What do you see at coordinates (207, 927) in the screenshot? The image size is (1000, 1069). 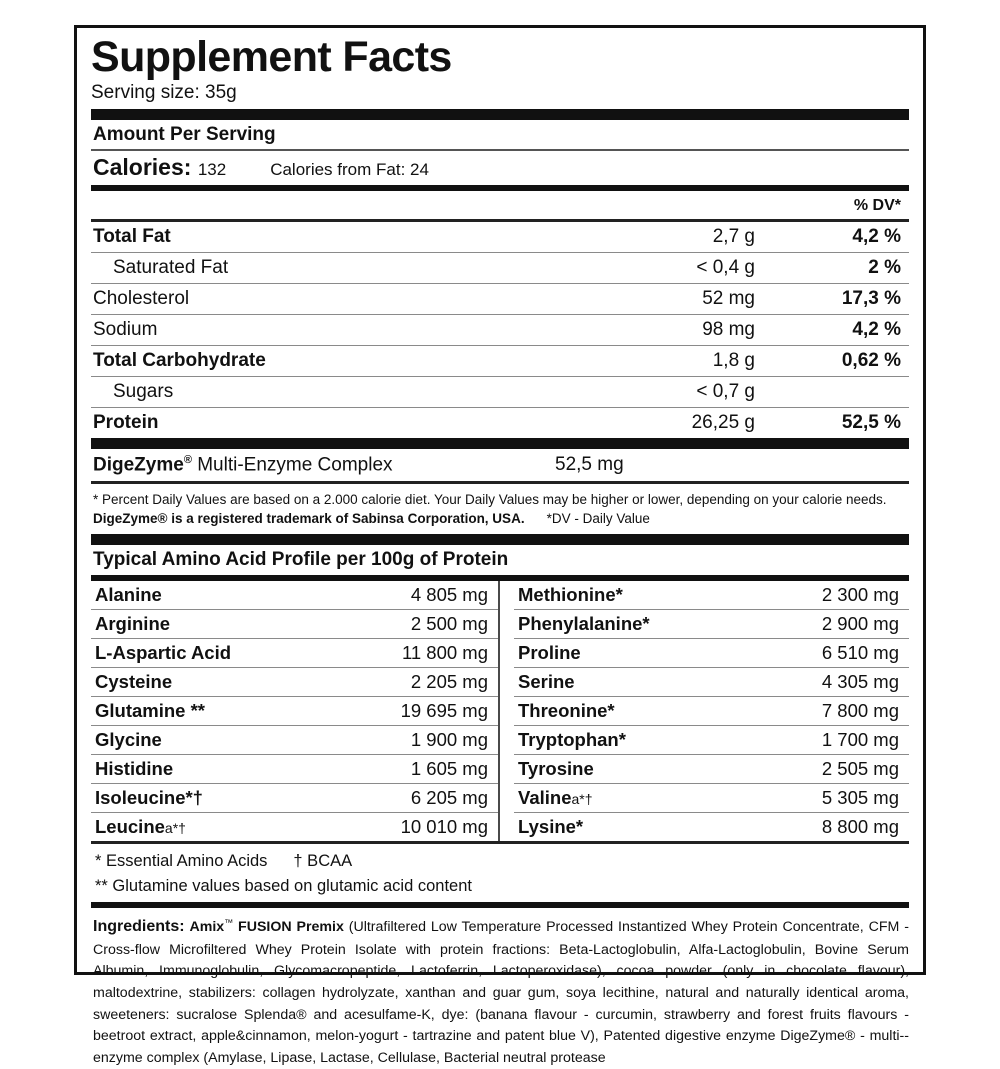 I see `ingredients-brand: Amix` at bounding box center [207, 927].